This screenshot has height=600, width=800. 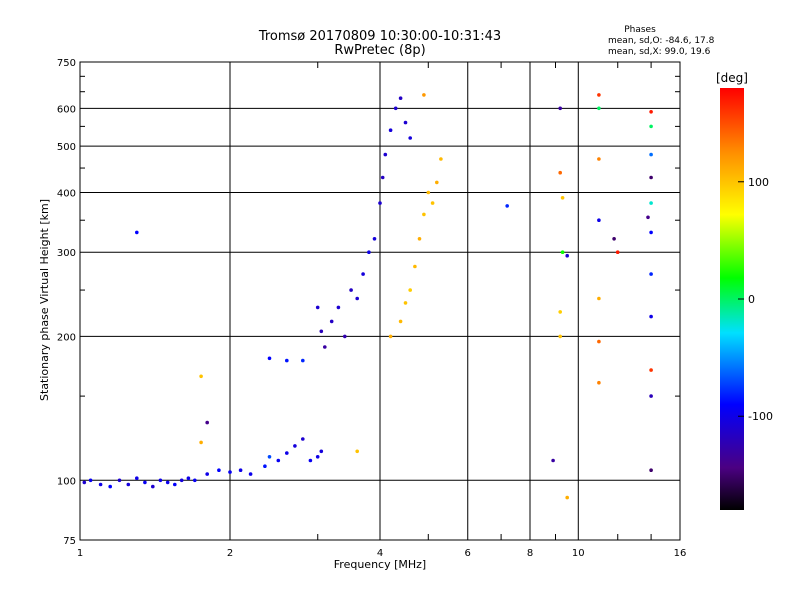 What do you see at coordinates (380, 564) in the screenshot?
I see `x-axis-label: Frequency [MHz]` at bounding box center [380, 564].